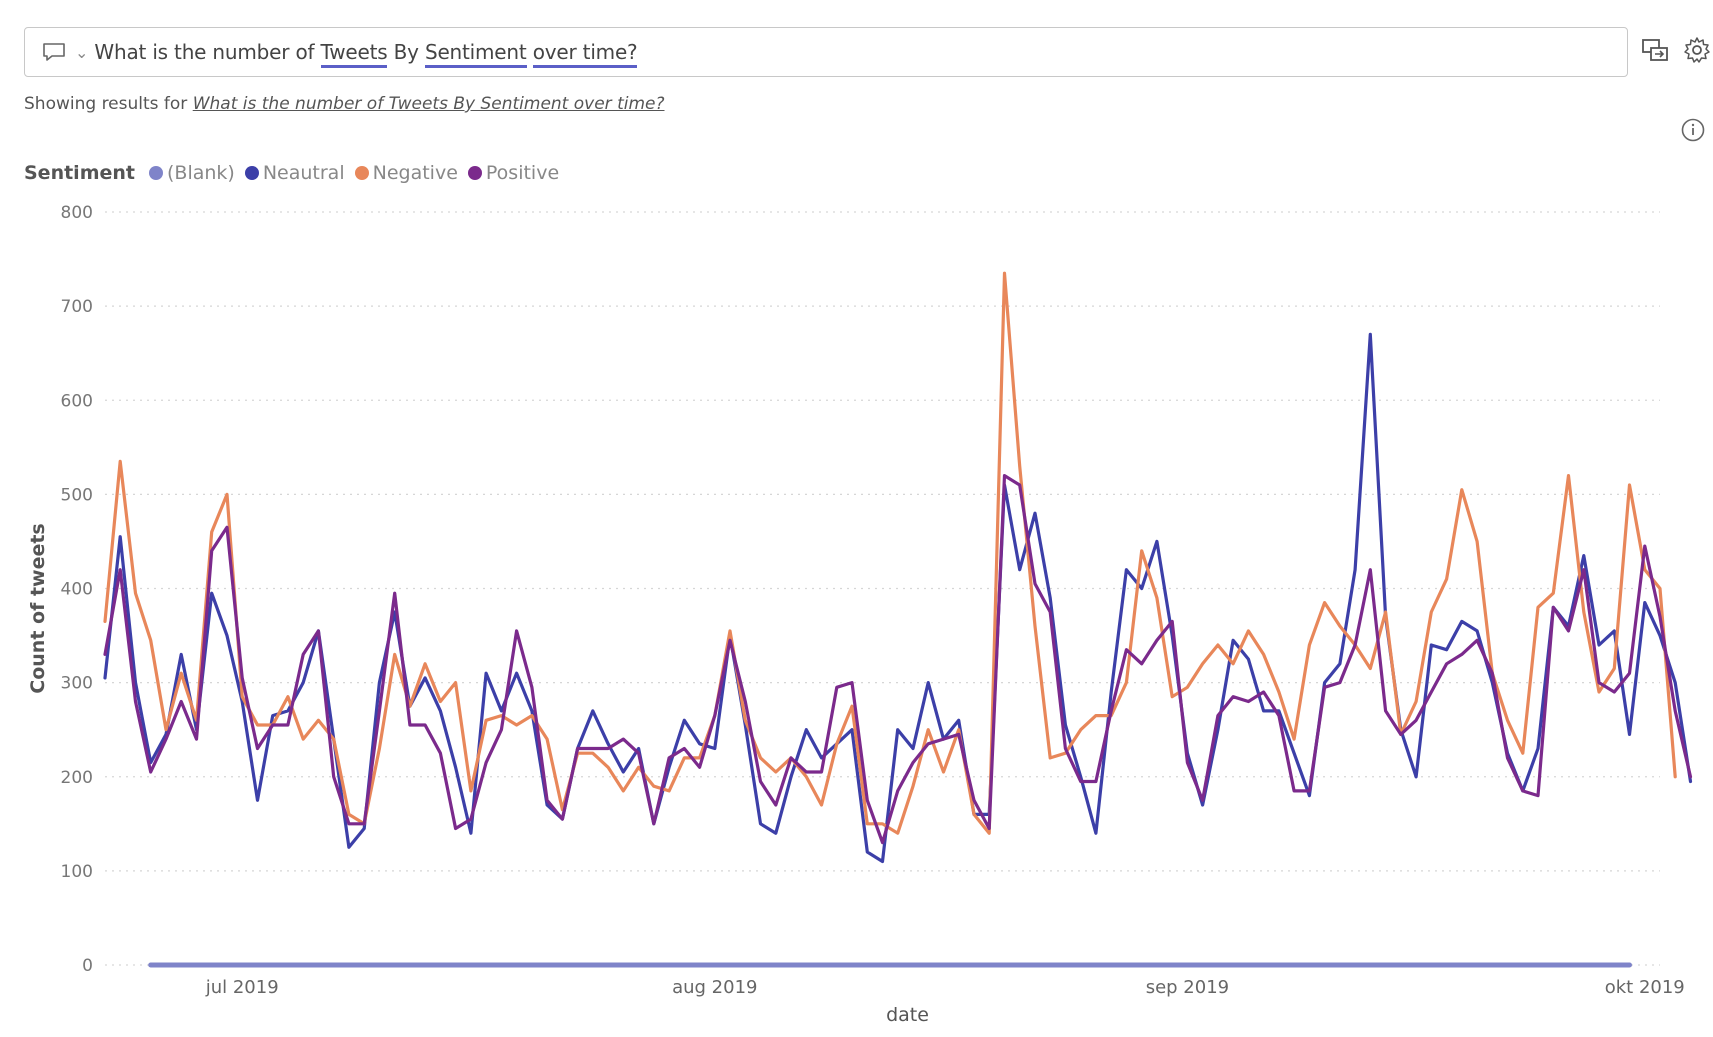 The width and height of the screenshot is (1713, 1037). I want to click on gear-icon, so click(1697, 50).